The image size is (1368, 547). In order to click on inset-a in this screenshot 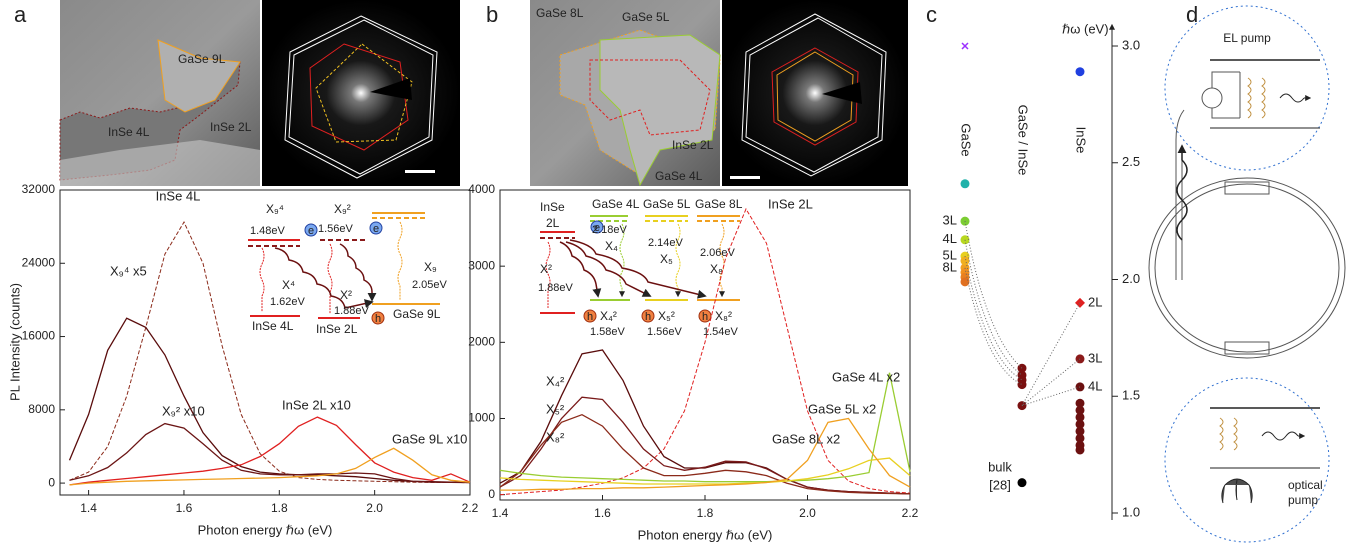, I will do `click(344, 268)`.